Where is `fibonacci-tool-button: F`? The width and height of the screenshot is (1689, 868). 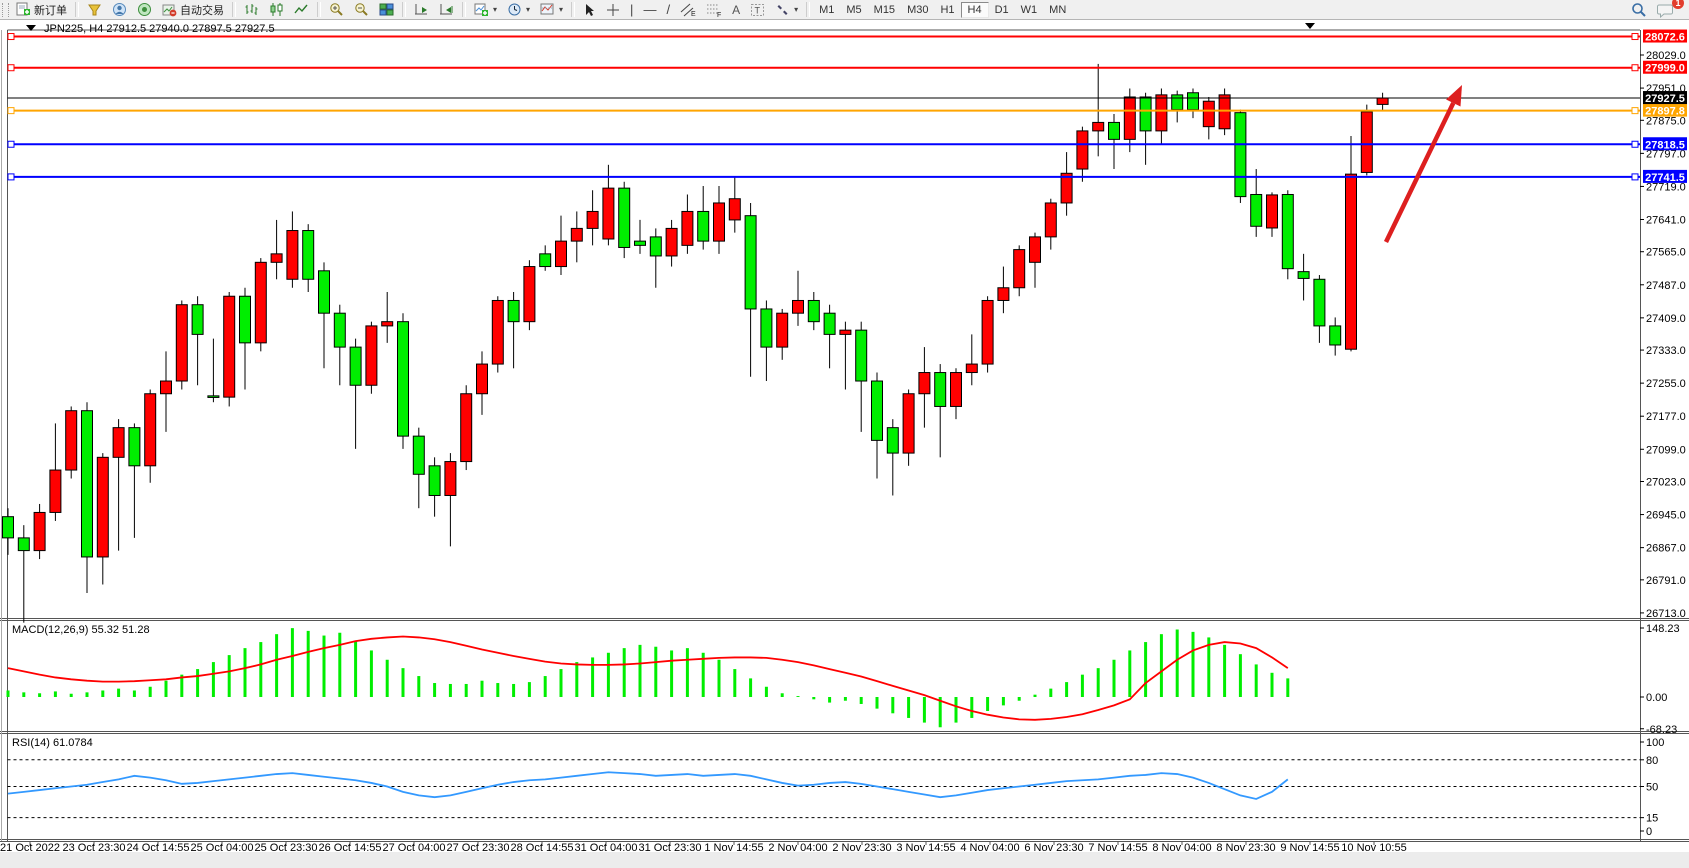
fibonacci-tool-button: F is located at coordinates (714, 10).